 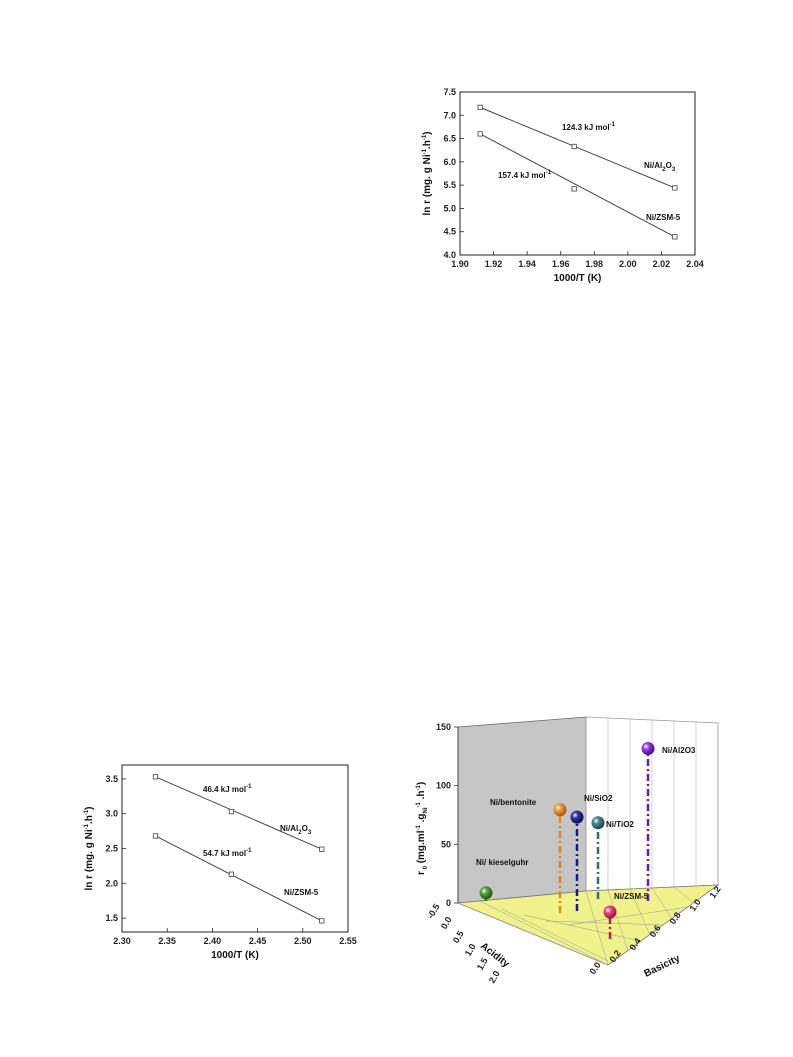 I want to click on chart-a-y-tick-label: 7.0, so click(x=449, y=115).